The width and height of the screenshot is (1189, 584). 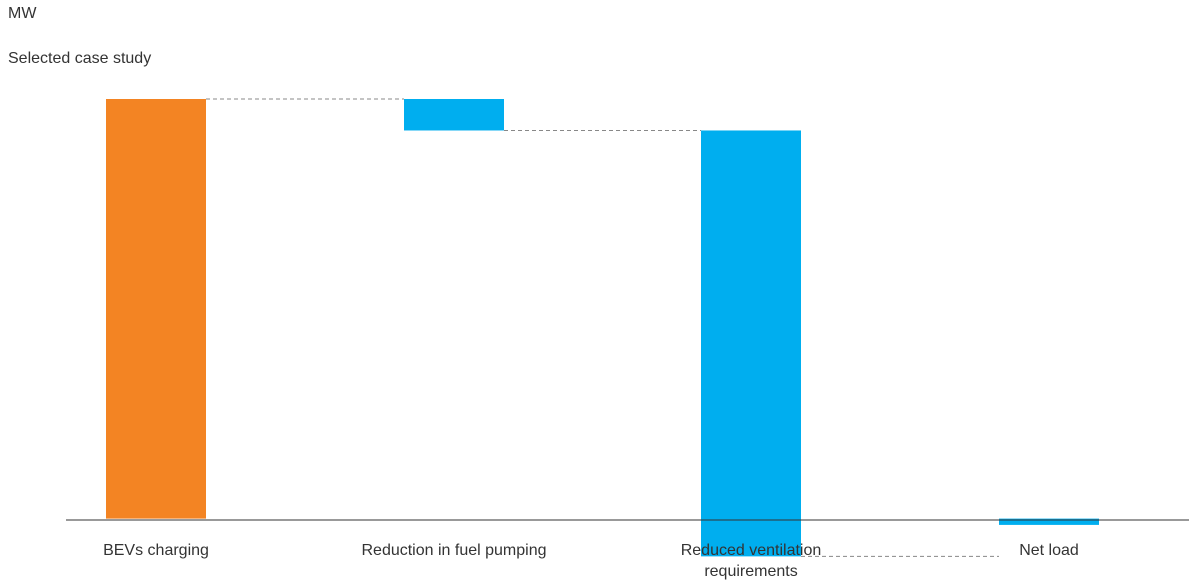 What do you see at coordinates (156, 309) in the screenshot?
I see `bar-bevs-charging` at bounding box center [156, 309].